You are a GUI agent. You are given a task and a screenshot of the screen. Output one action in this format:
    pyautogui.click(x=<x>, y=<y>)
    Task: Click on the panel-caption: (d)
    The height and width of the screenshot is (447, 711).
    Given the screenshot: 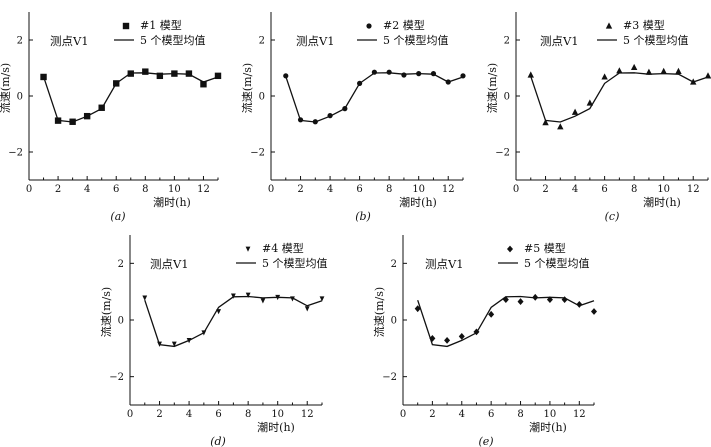 What is the action you would take?
    pyautogui.click(x=218, y=441)
    